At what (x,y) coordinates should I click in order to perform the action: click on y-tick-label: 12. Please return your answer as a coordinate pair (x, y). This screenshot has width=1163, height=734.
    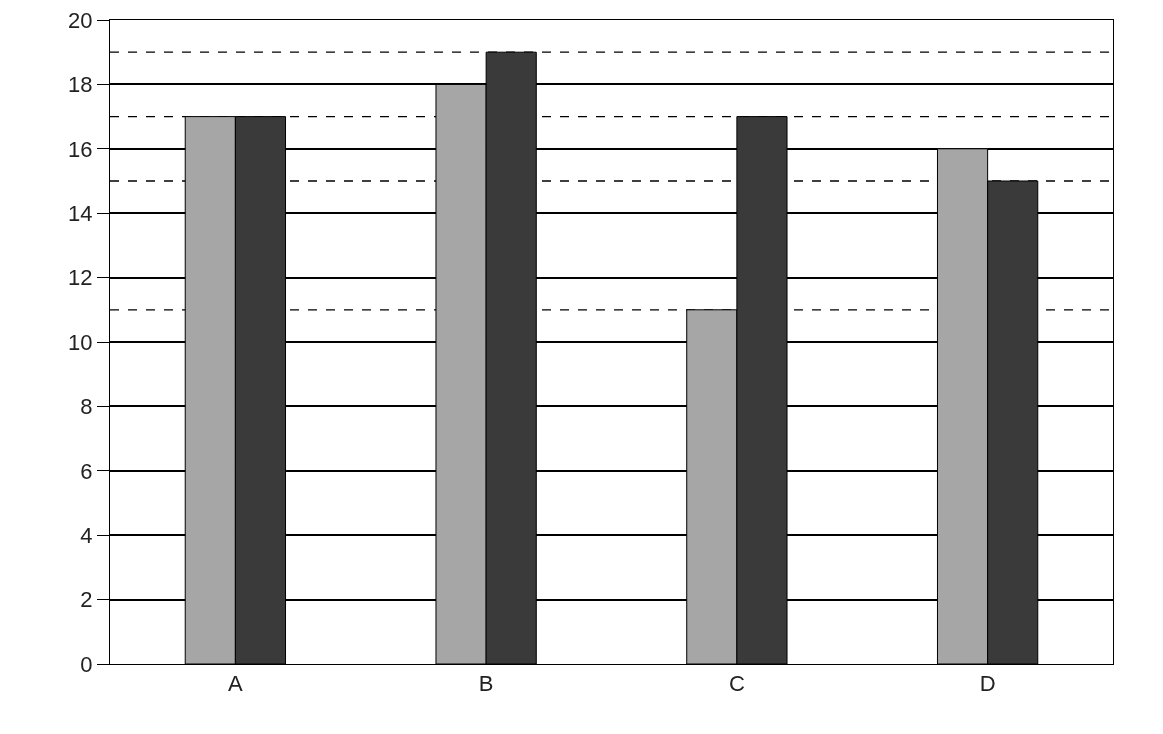
    Looking at the image, I should click on (80, 278).